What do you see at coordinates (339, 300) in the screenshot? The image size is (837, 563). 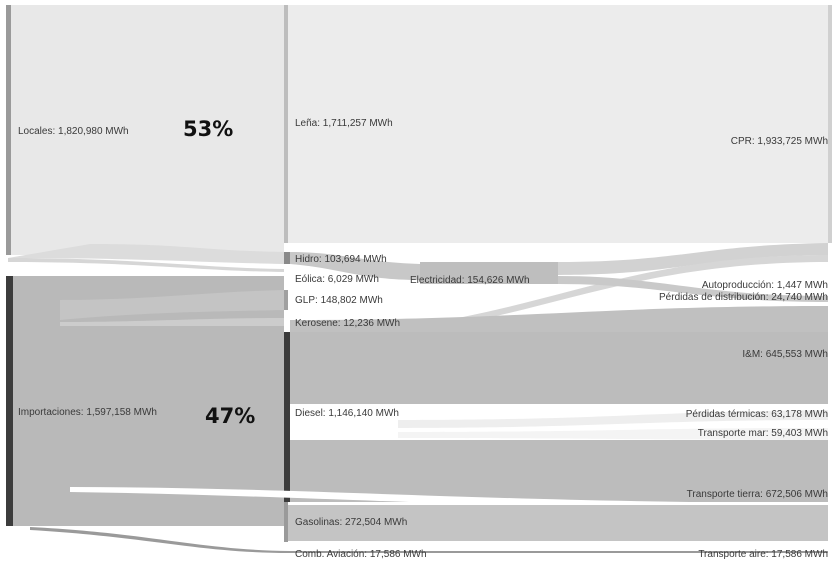 I see `glp-label: GLP: 148,802 MWh` at bounding box center [339, 300].